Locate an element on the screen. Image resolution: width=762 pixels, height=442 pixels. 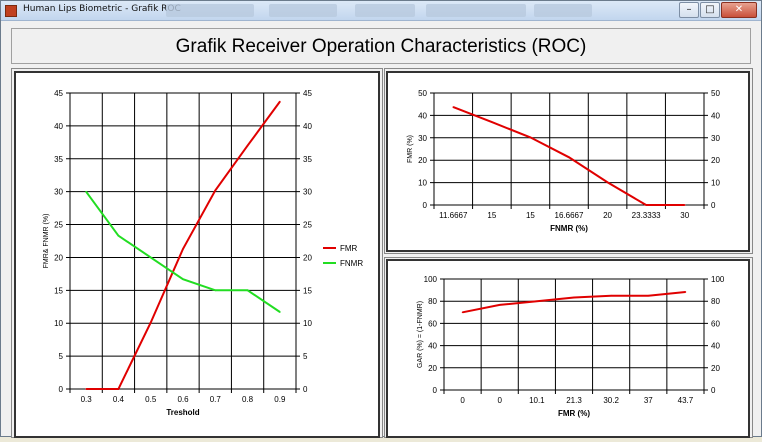
y-tick-label: 80 is located at coordinates (432, 301).